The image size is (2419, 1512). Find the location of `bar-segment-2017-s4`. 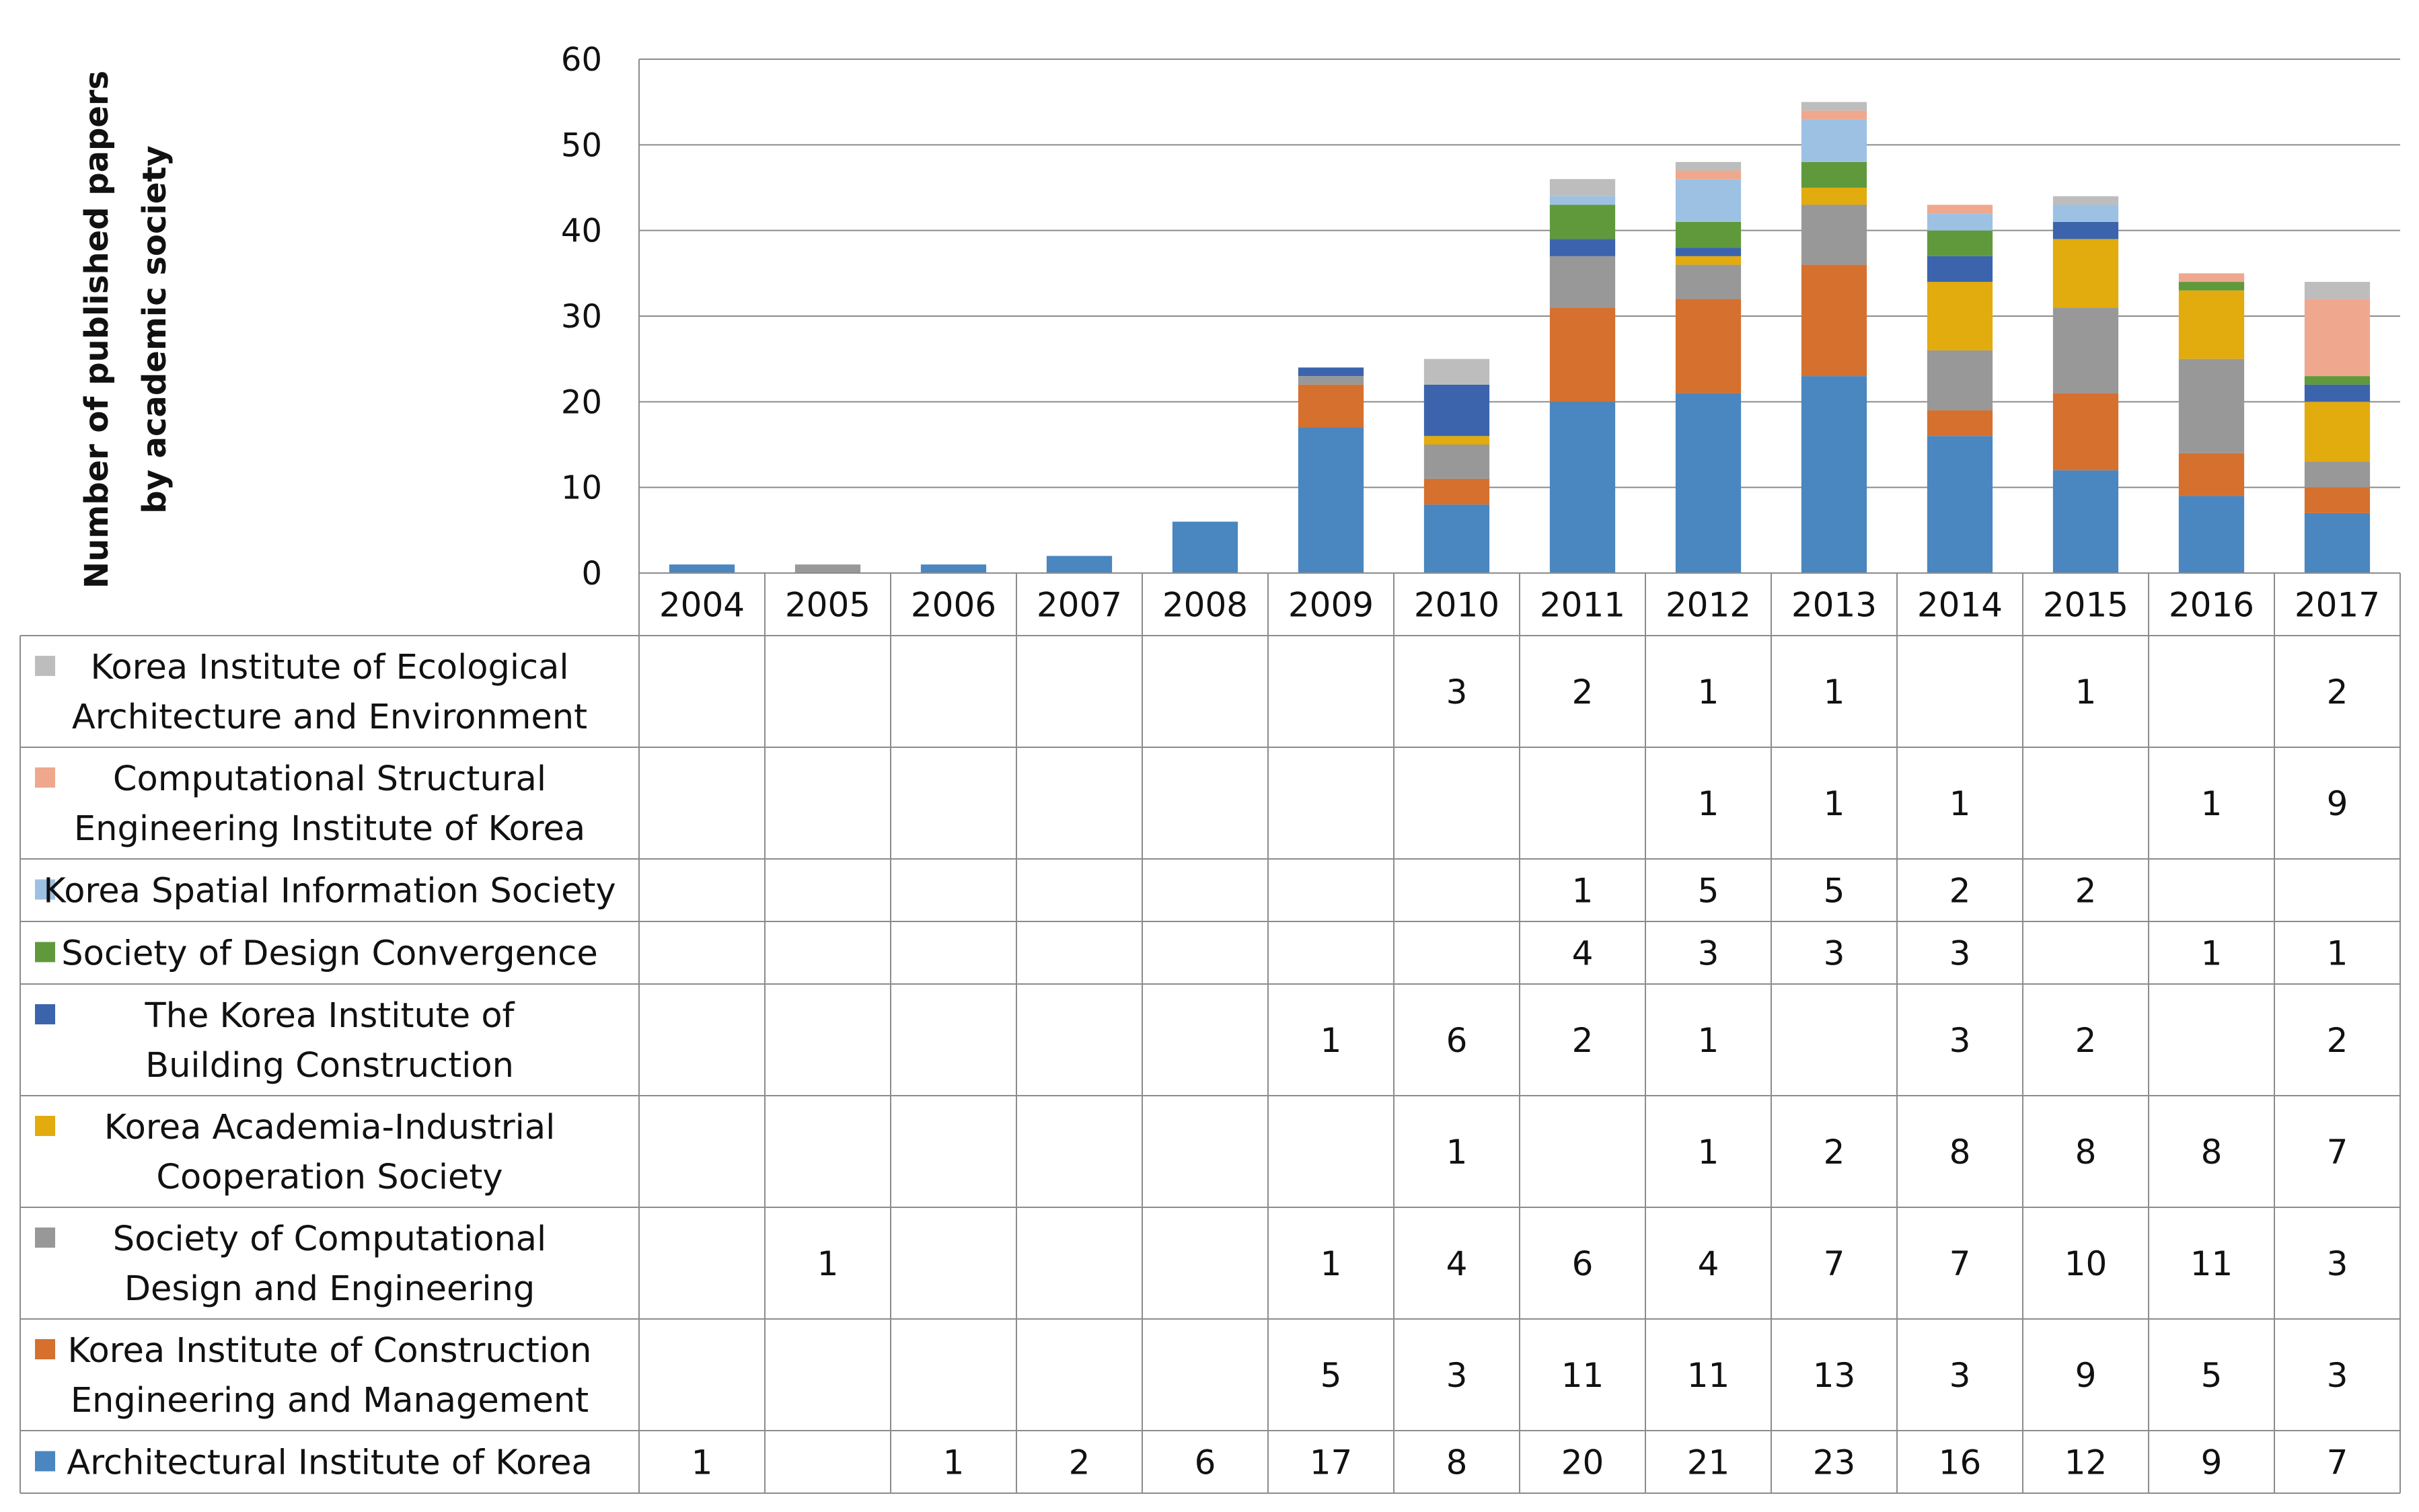

bar-segment-2017-s4 is located at coordinates (2337, 393).